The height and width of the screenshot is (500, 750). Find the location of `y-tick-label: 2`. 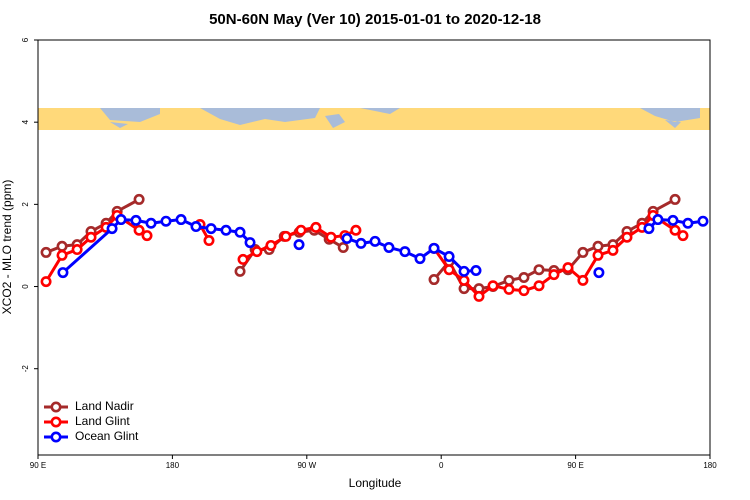

y-tick-label: 2 is located at coordinates (25, 204).